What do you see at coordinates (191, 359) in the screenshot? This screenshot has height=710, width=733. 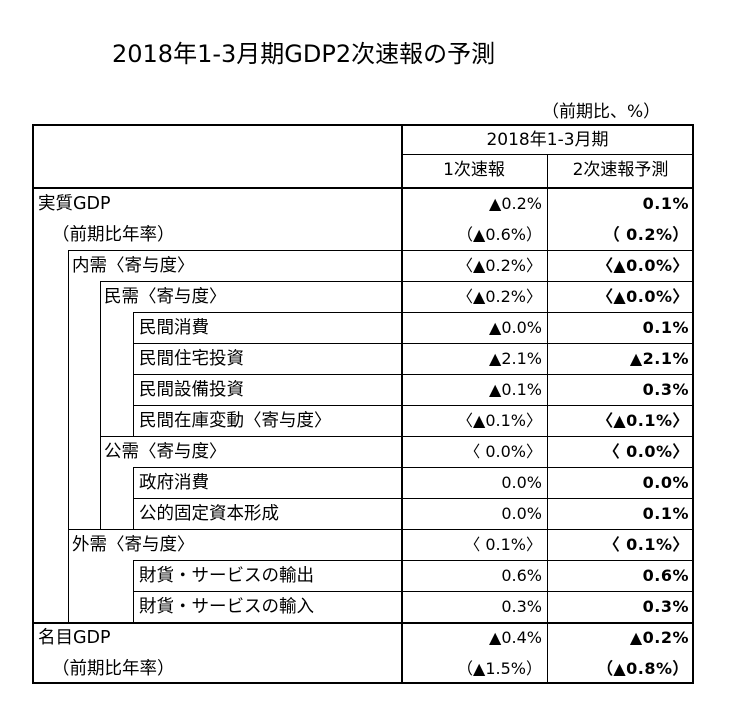 I see `row-label-private-housing: 民間住宅投資` at bounding box center [191, 359].